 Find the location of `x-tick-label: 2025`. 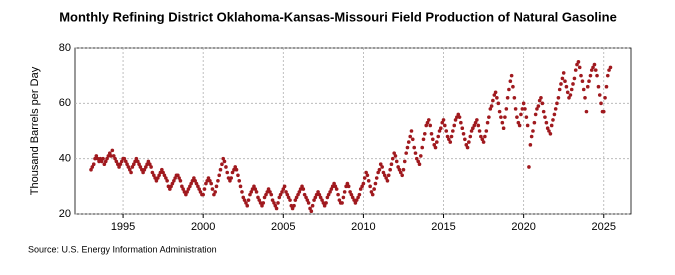

x-tick-label: 2025 is located at coordinates (604, 227).